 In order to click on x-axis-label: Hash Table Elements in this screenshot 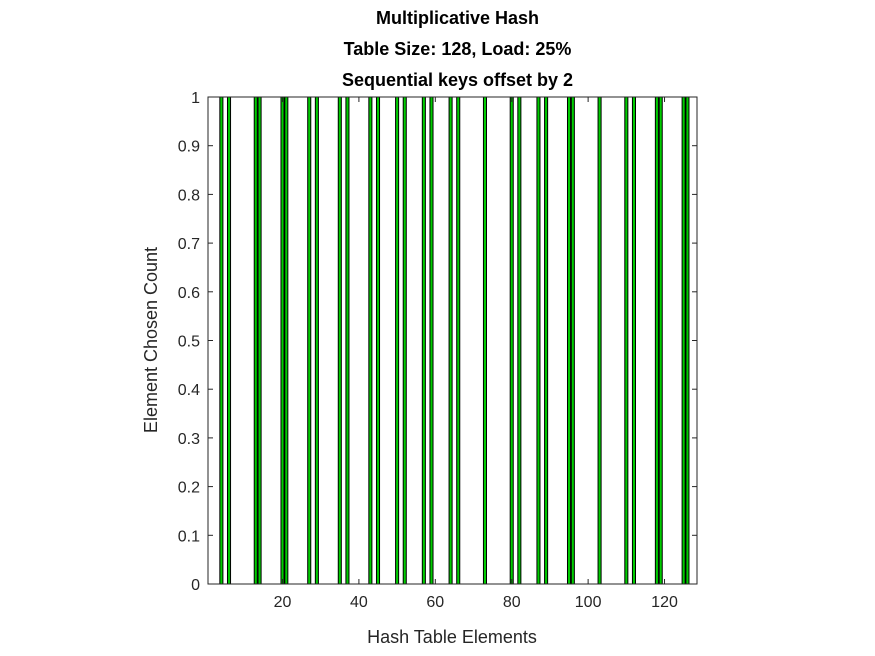, I will do `click(452, 637)`.